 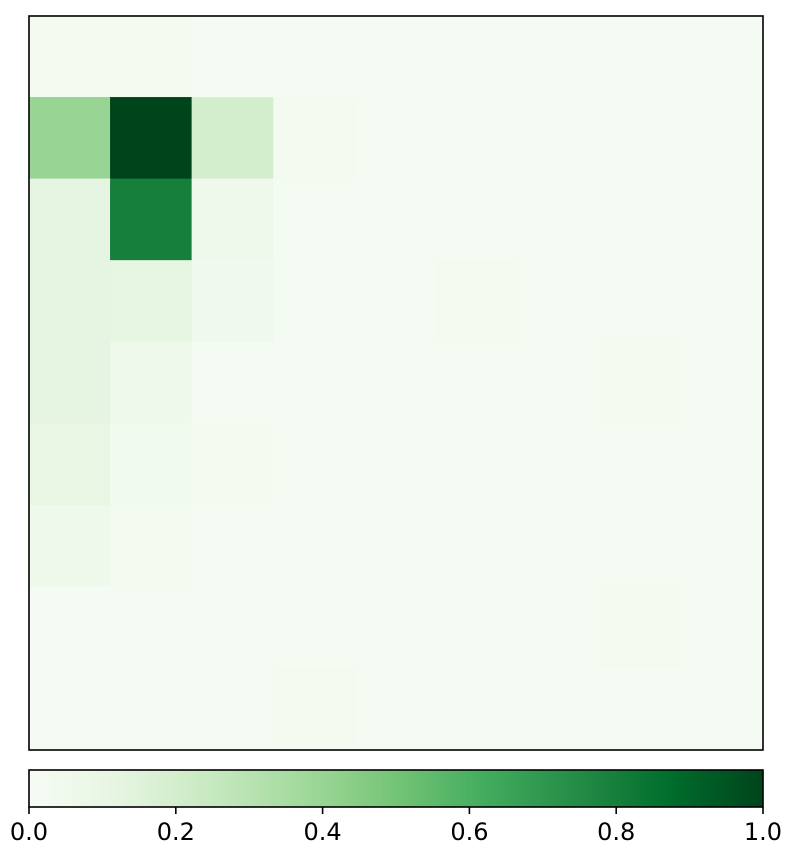 I want to click on colorbar-tick-label: 0.4, so click(x=323, y=832).